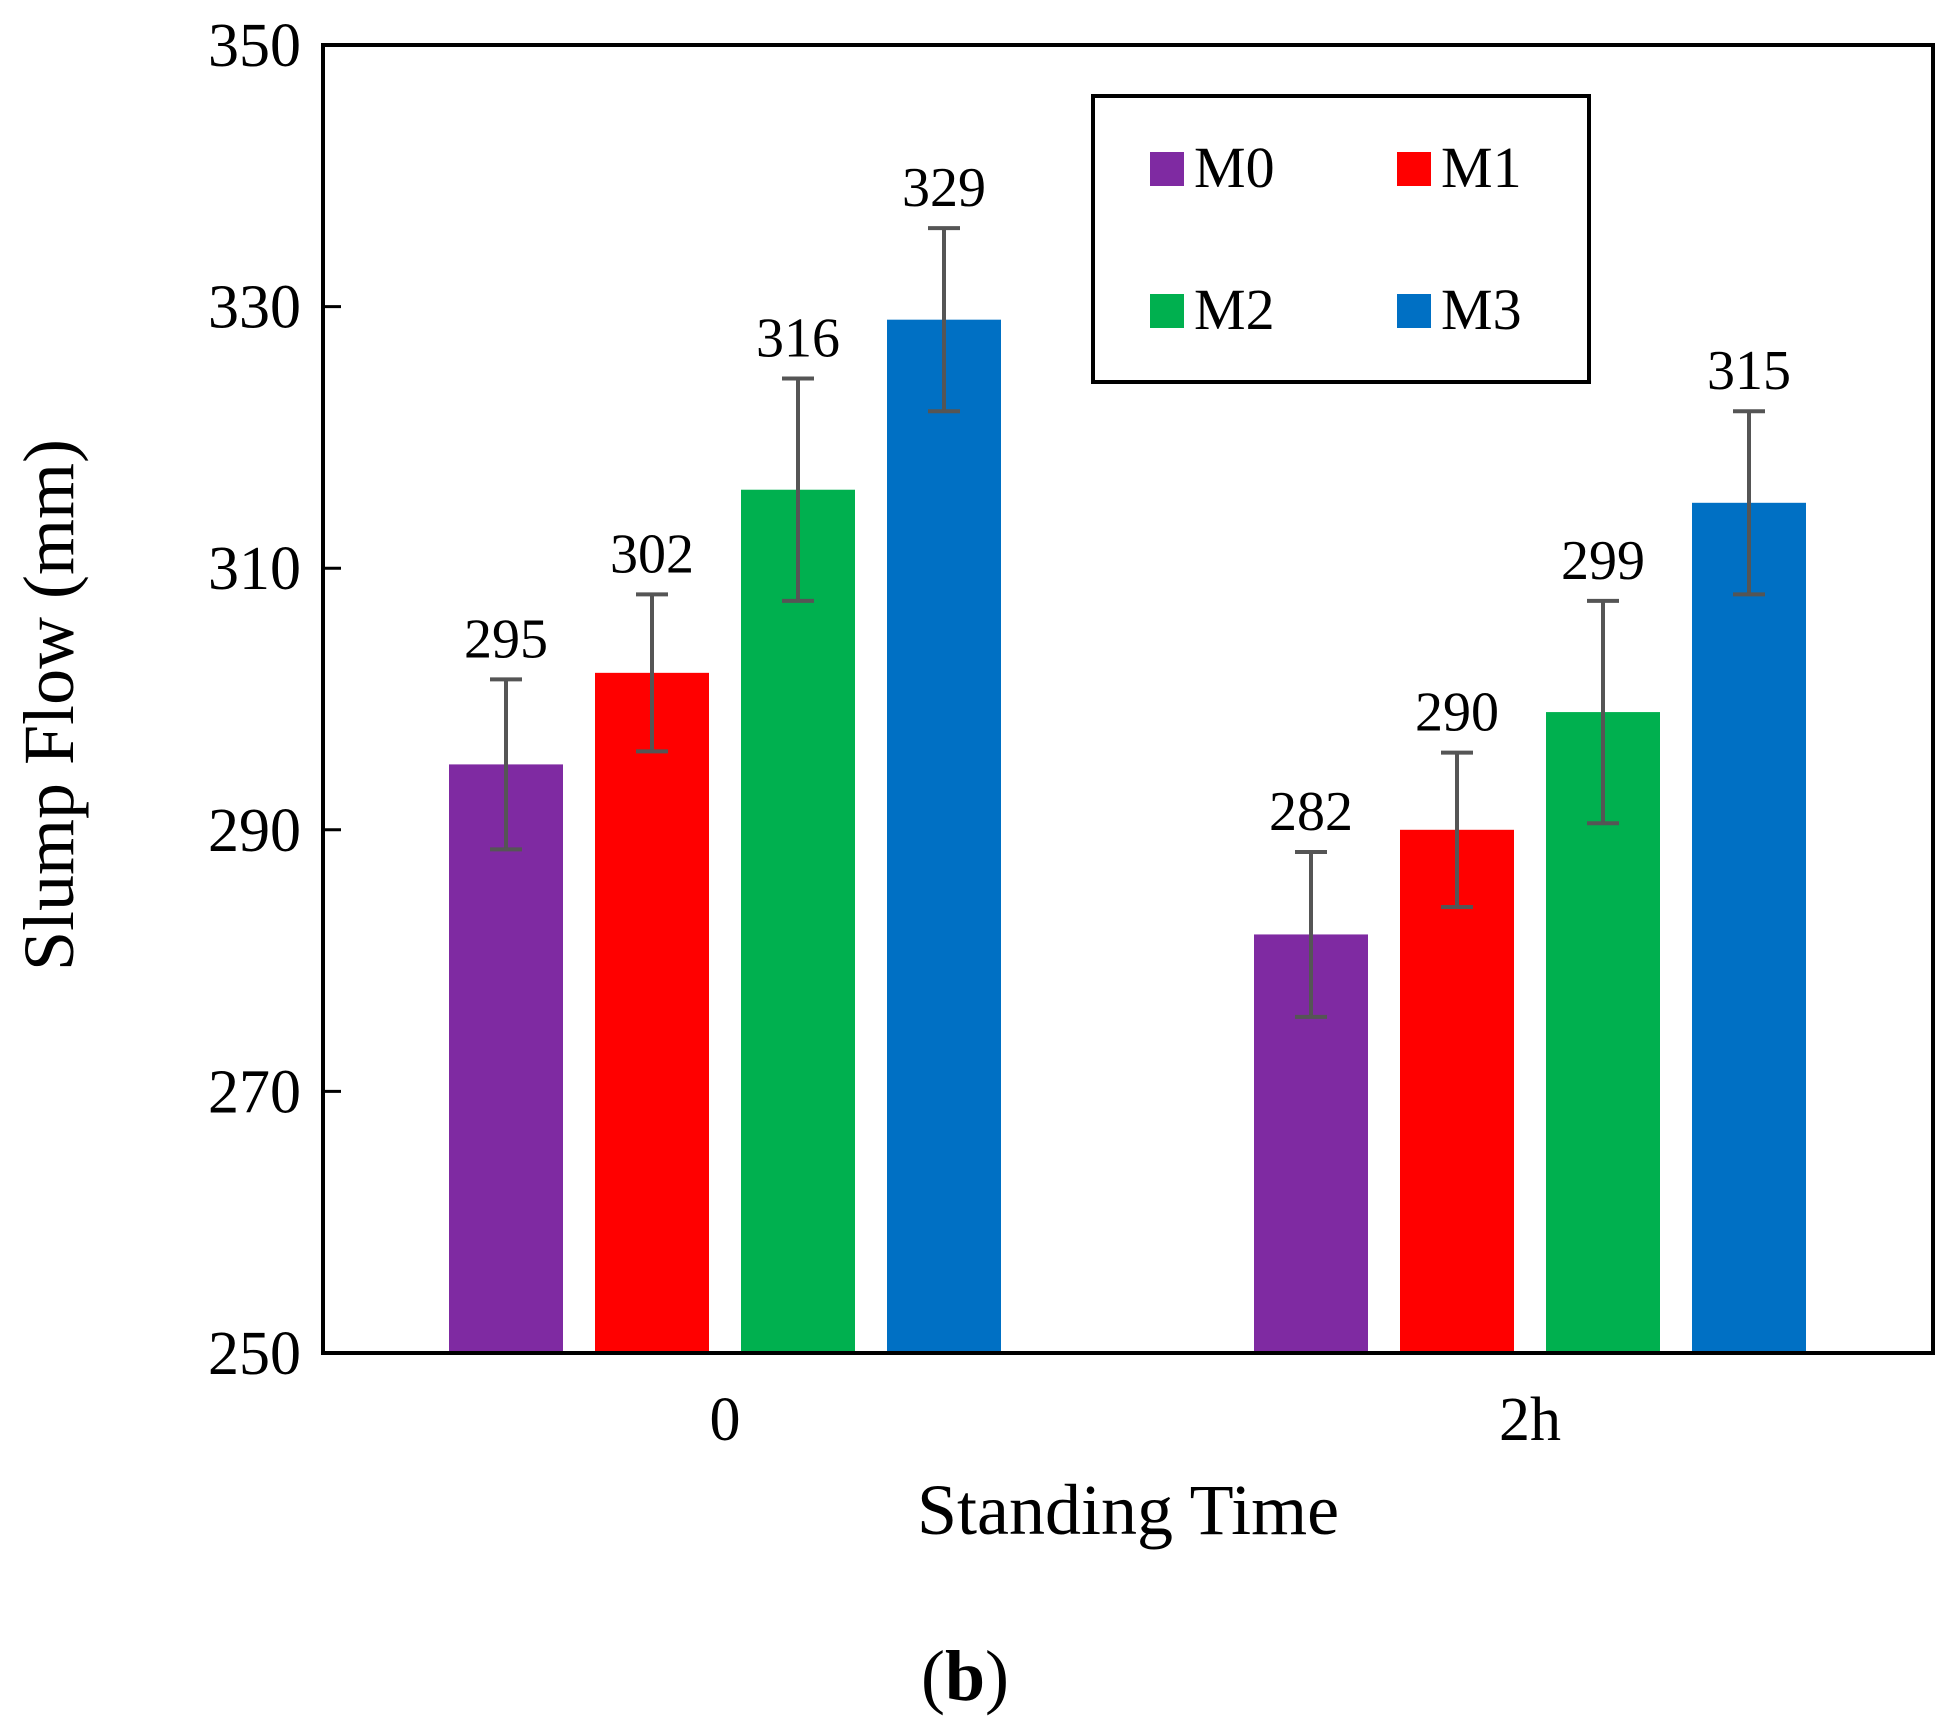 Image resolution: width=1955 pixels, height=1728 pixels. What do you see at coordinates (1234, 167) in the screenshot?
I see `legend-label-M0: M0` at bounding box center [1234, 167].